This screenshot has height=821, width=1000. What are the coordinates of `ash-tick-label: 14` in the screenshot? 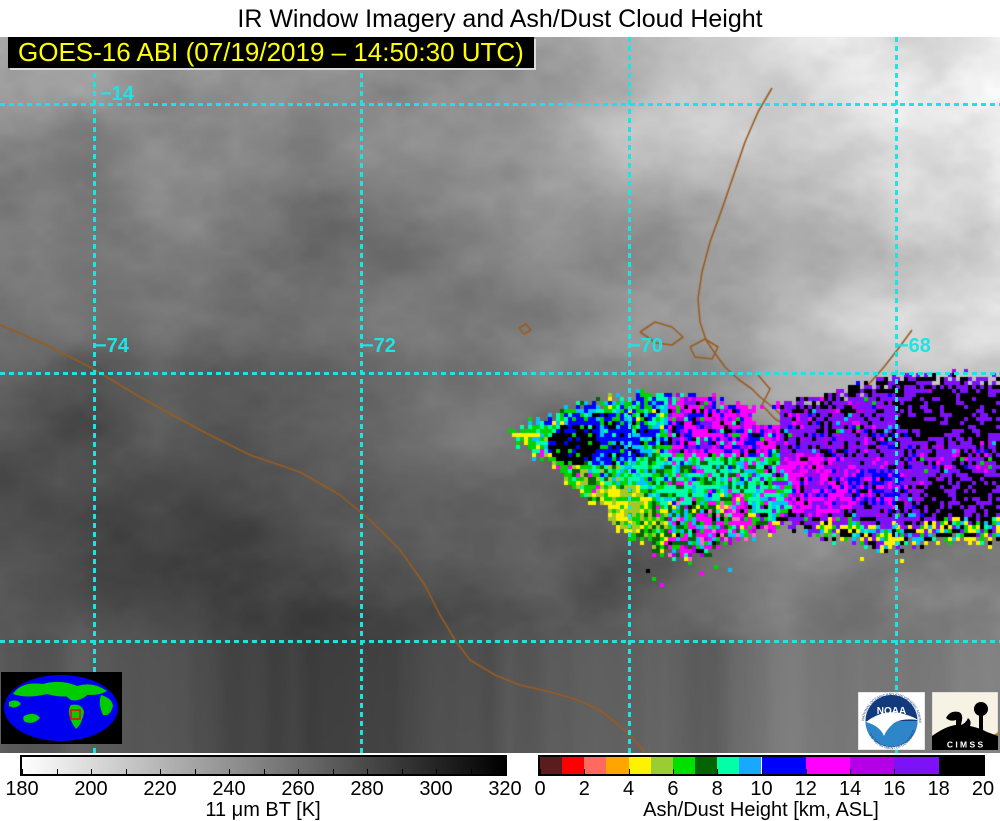 It's located at (850, 789).